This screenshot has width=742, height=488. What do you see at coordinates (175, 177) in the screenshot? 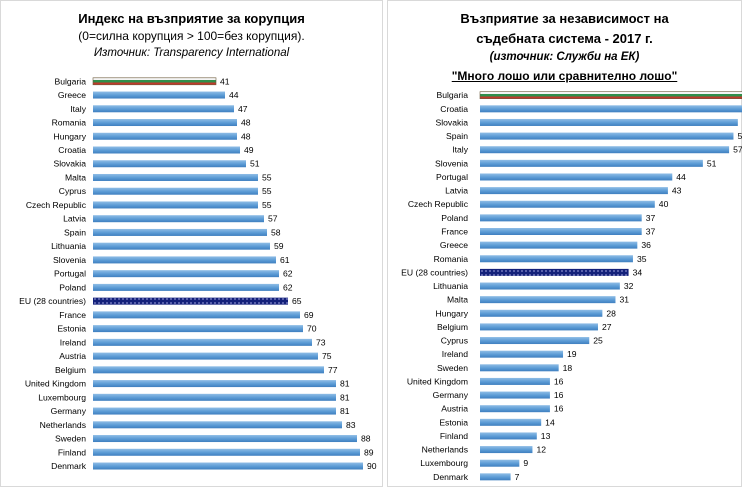
I see `bar-malta` at bounding box center [175, 177].